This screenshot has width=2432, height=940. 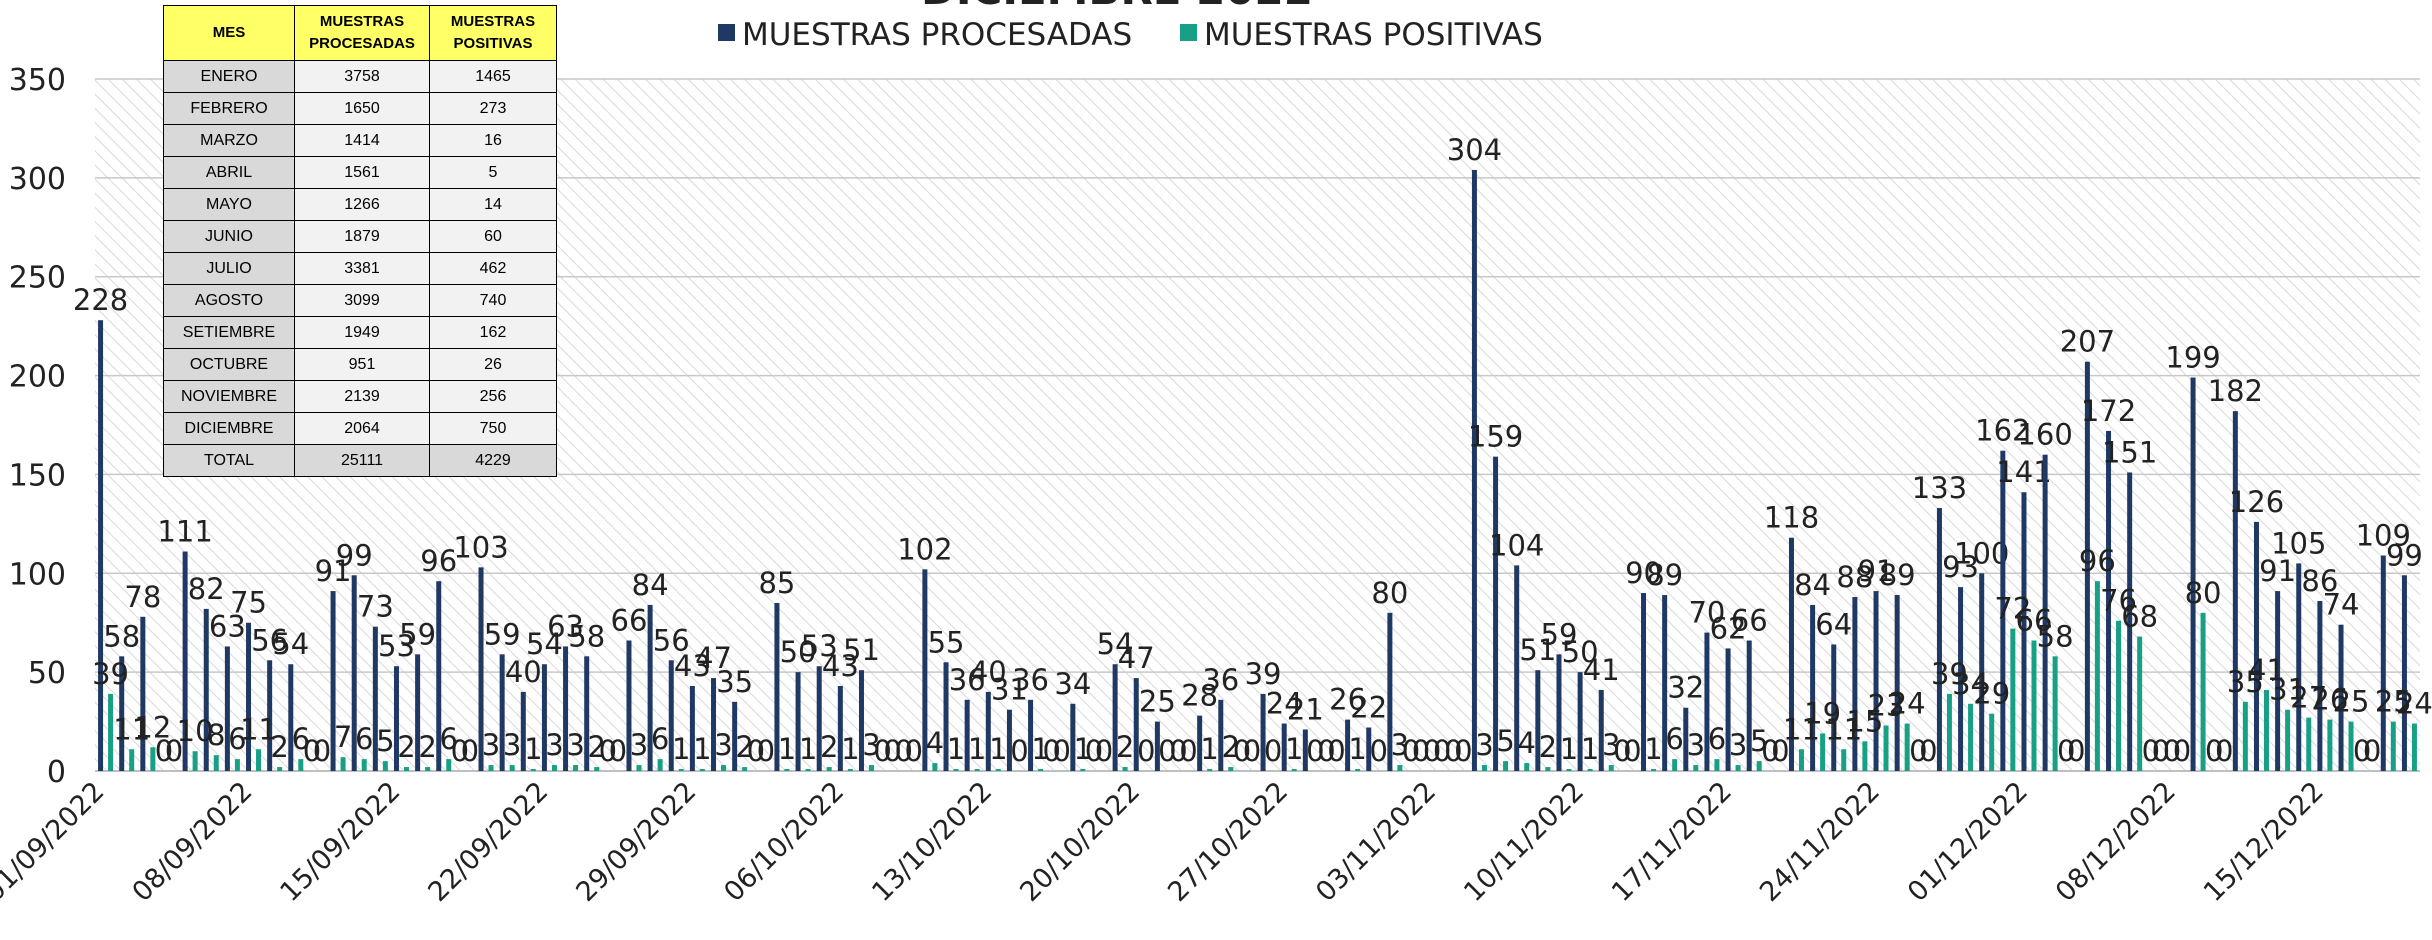 I want to click on data-label: 5, so click(x=1759, y=741).